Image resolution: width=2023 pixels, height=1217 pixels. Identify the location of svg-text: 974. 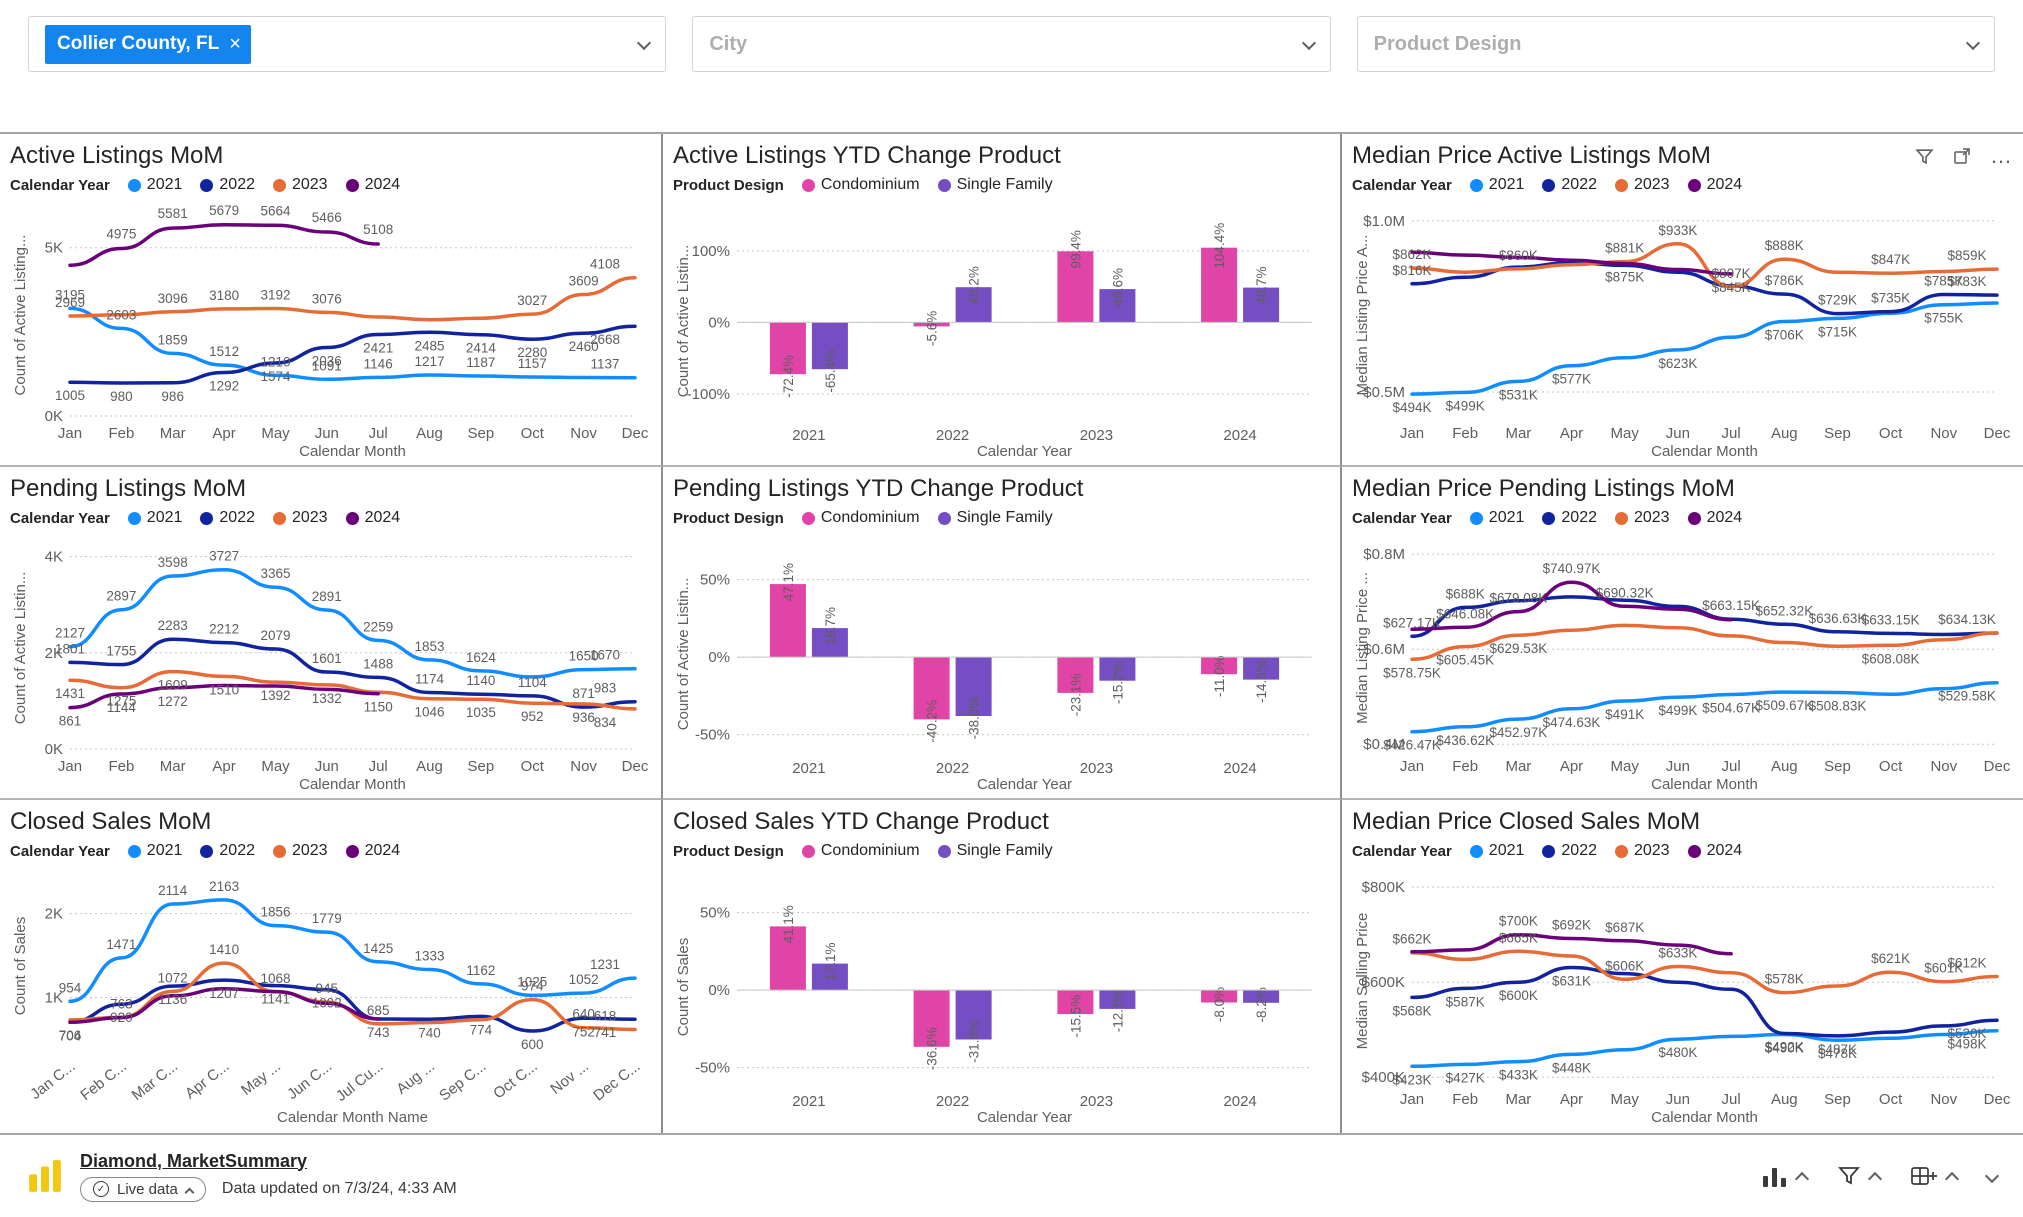
(532, 986).